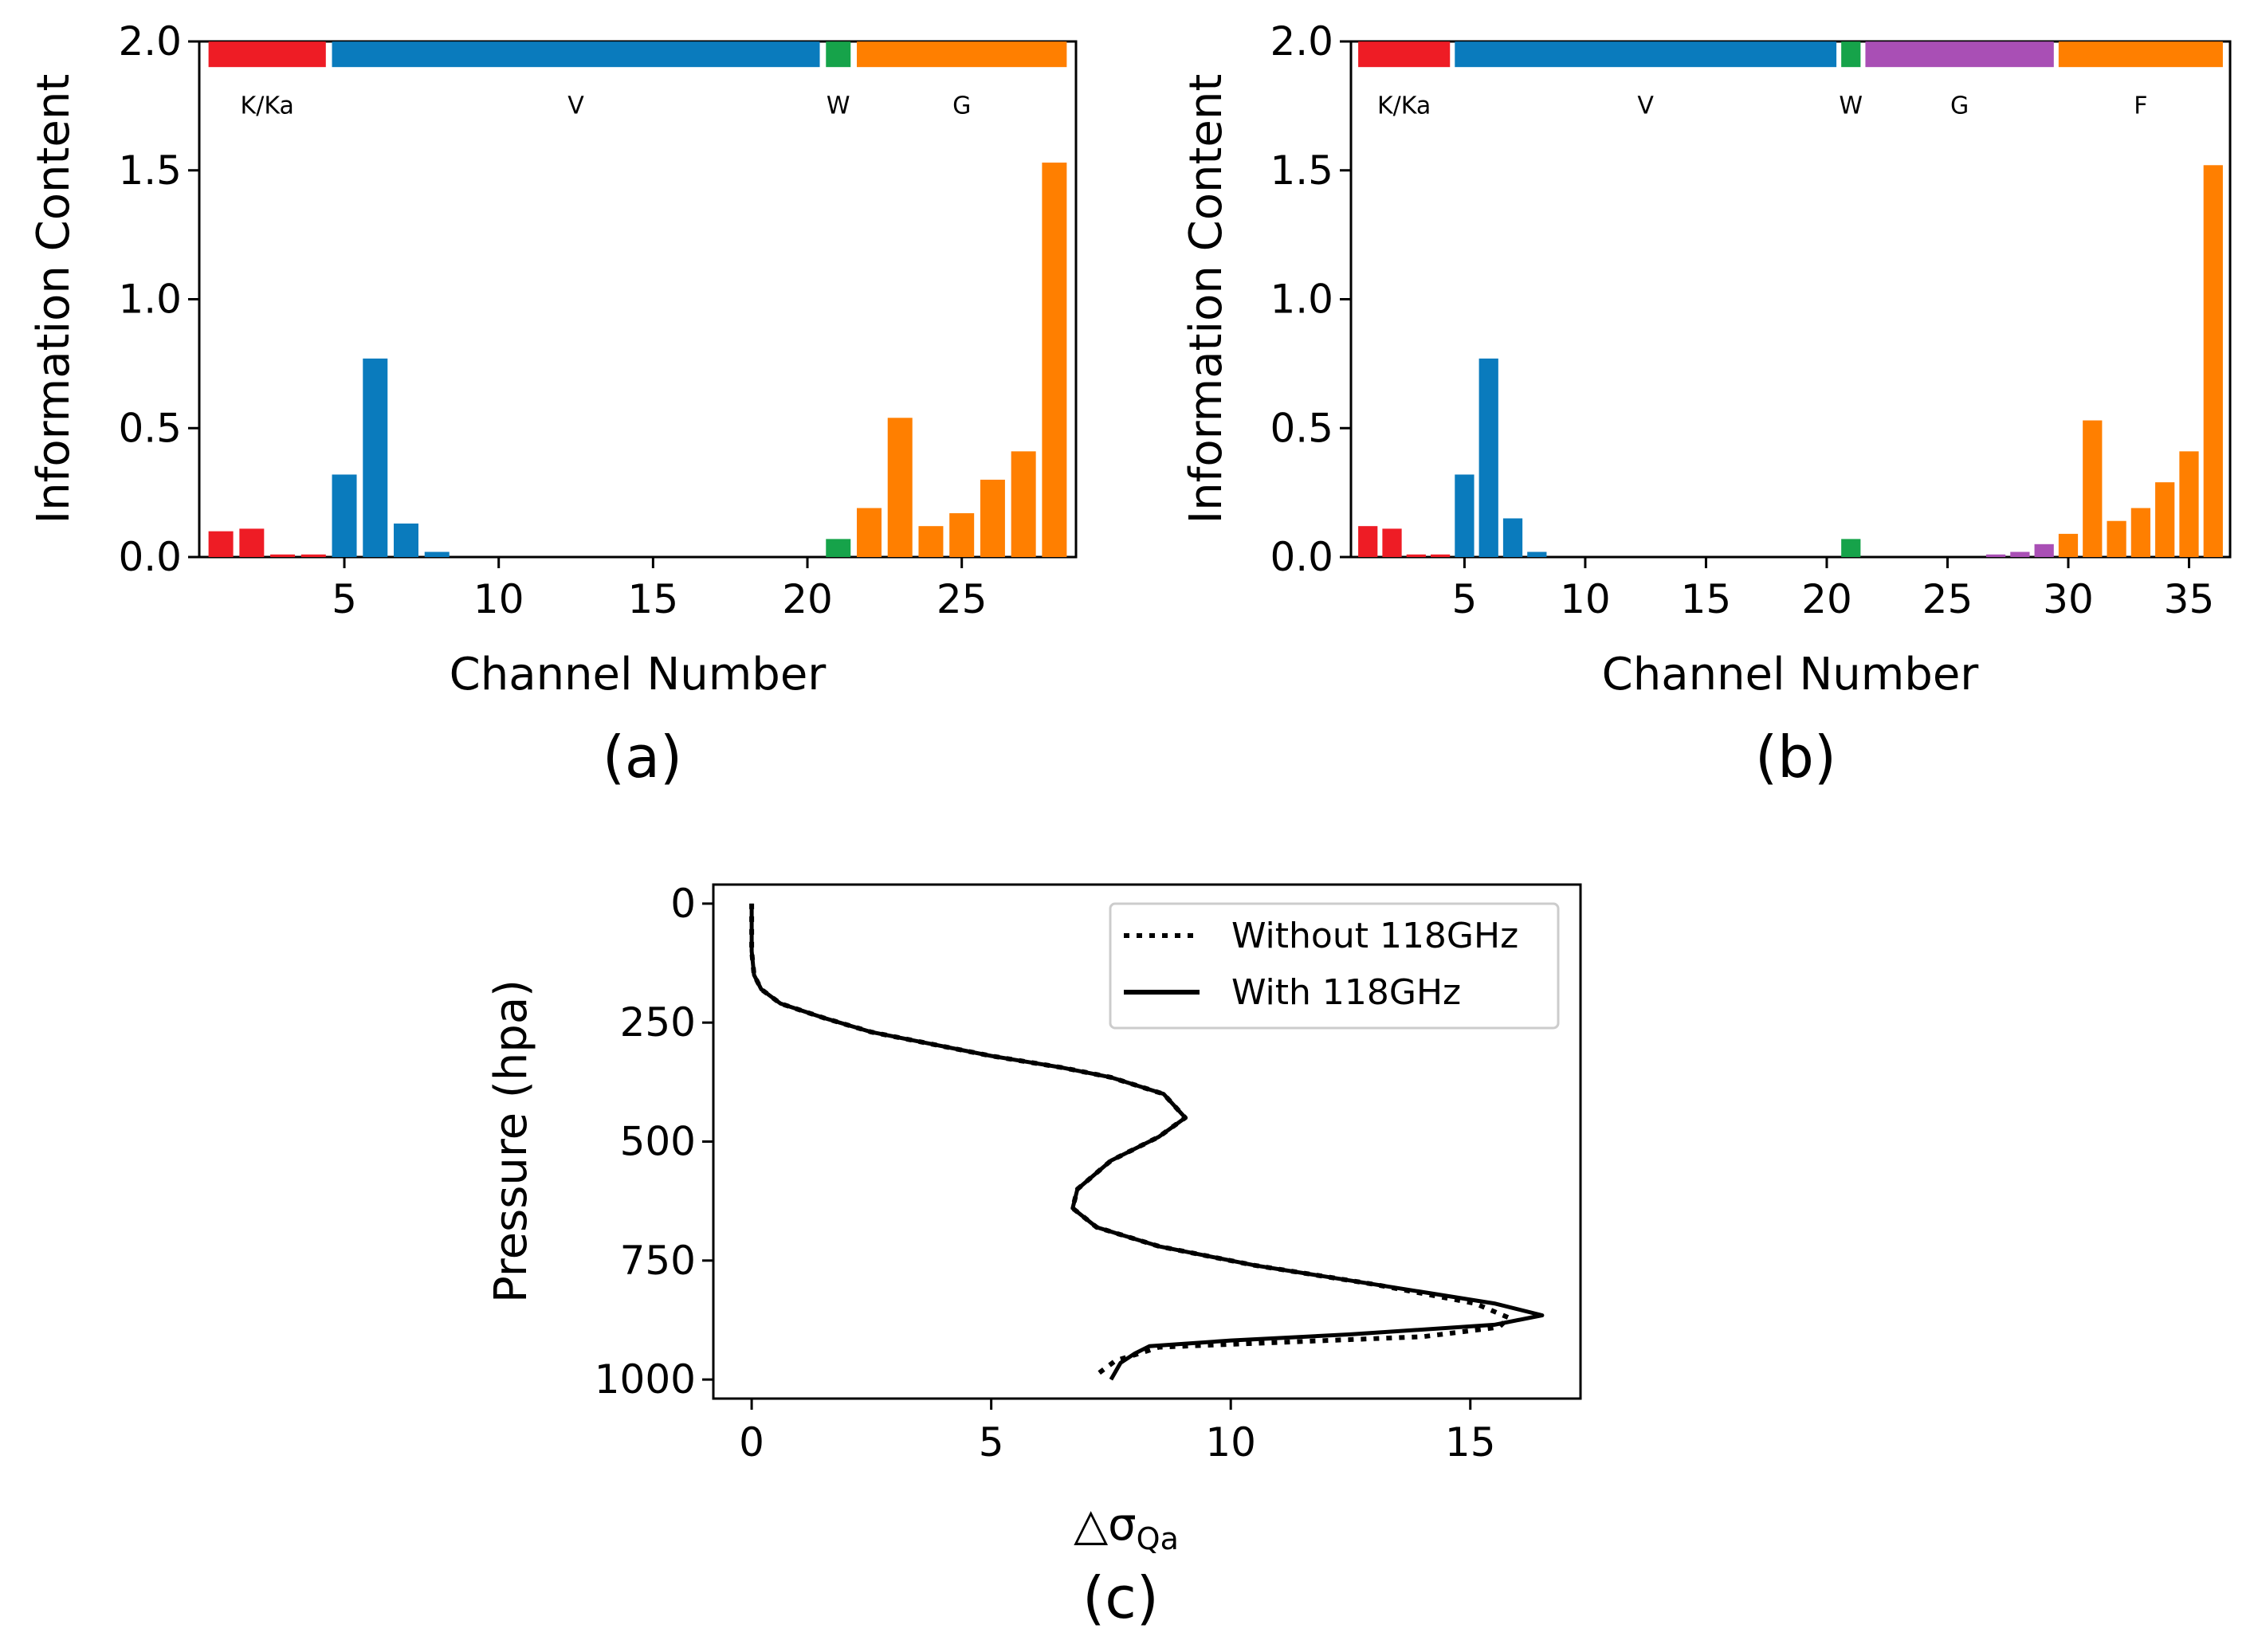 Image resolution: width=2254 pixels, height=1652 pixels. I want to click on y-tick-label-c: 0, so click(683, 904).